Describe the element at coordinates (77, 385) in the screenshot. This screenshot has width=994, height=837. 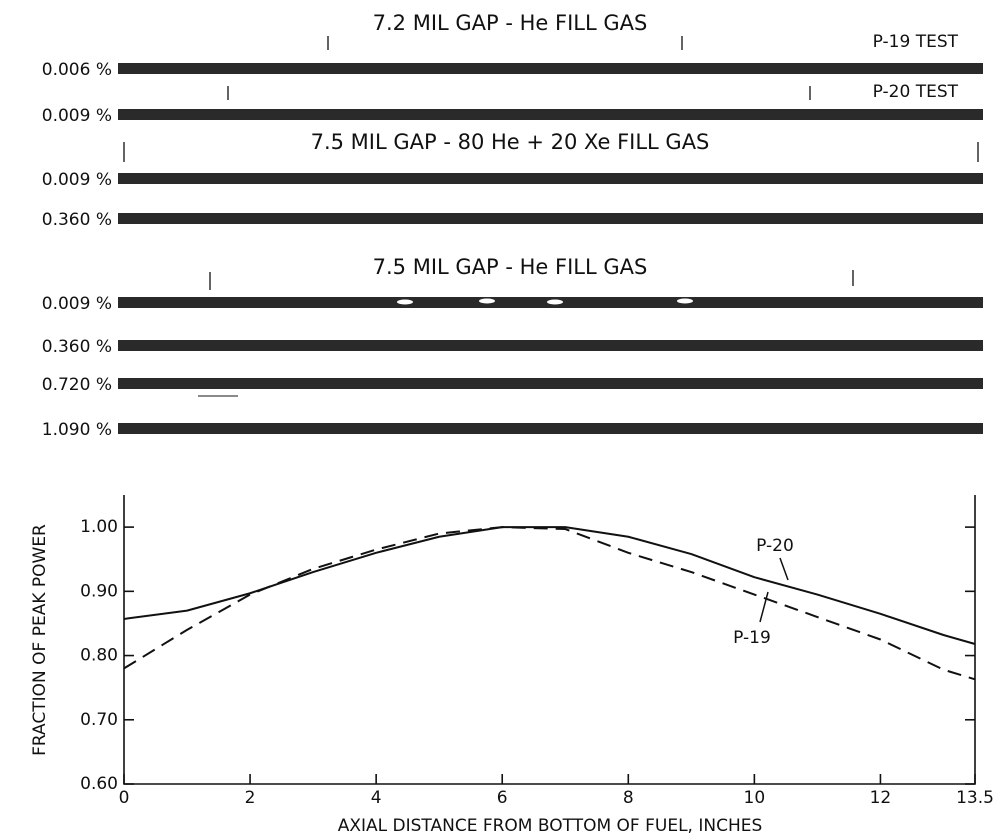
I see `row-label: 0.720 %` at that location.